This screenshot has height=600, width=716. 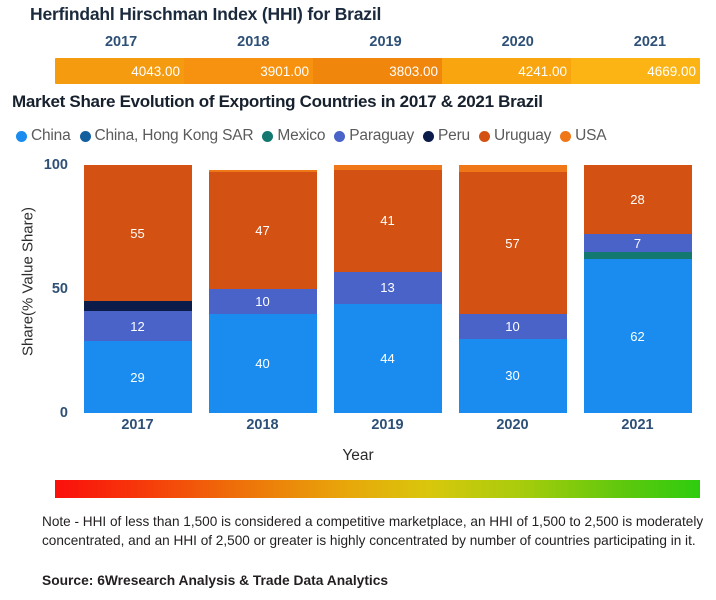 I want to click on bar-slot: 62 7 28 2021, so click(x=637, y=299).